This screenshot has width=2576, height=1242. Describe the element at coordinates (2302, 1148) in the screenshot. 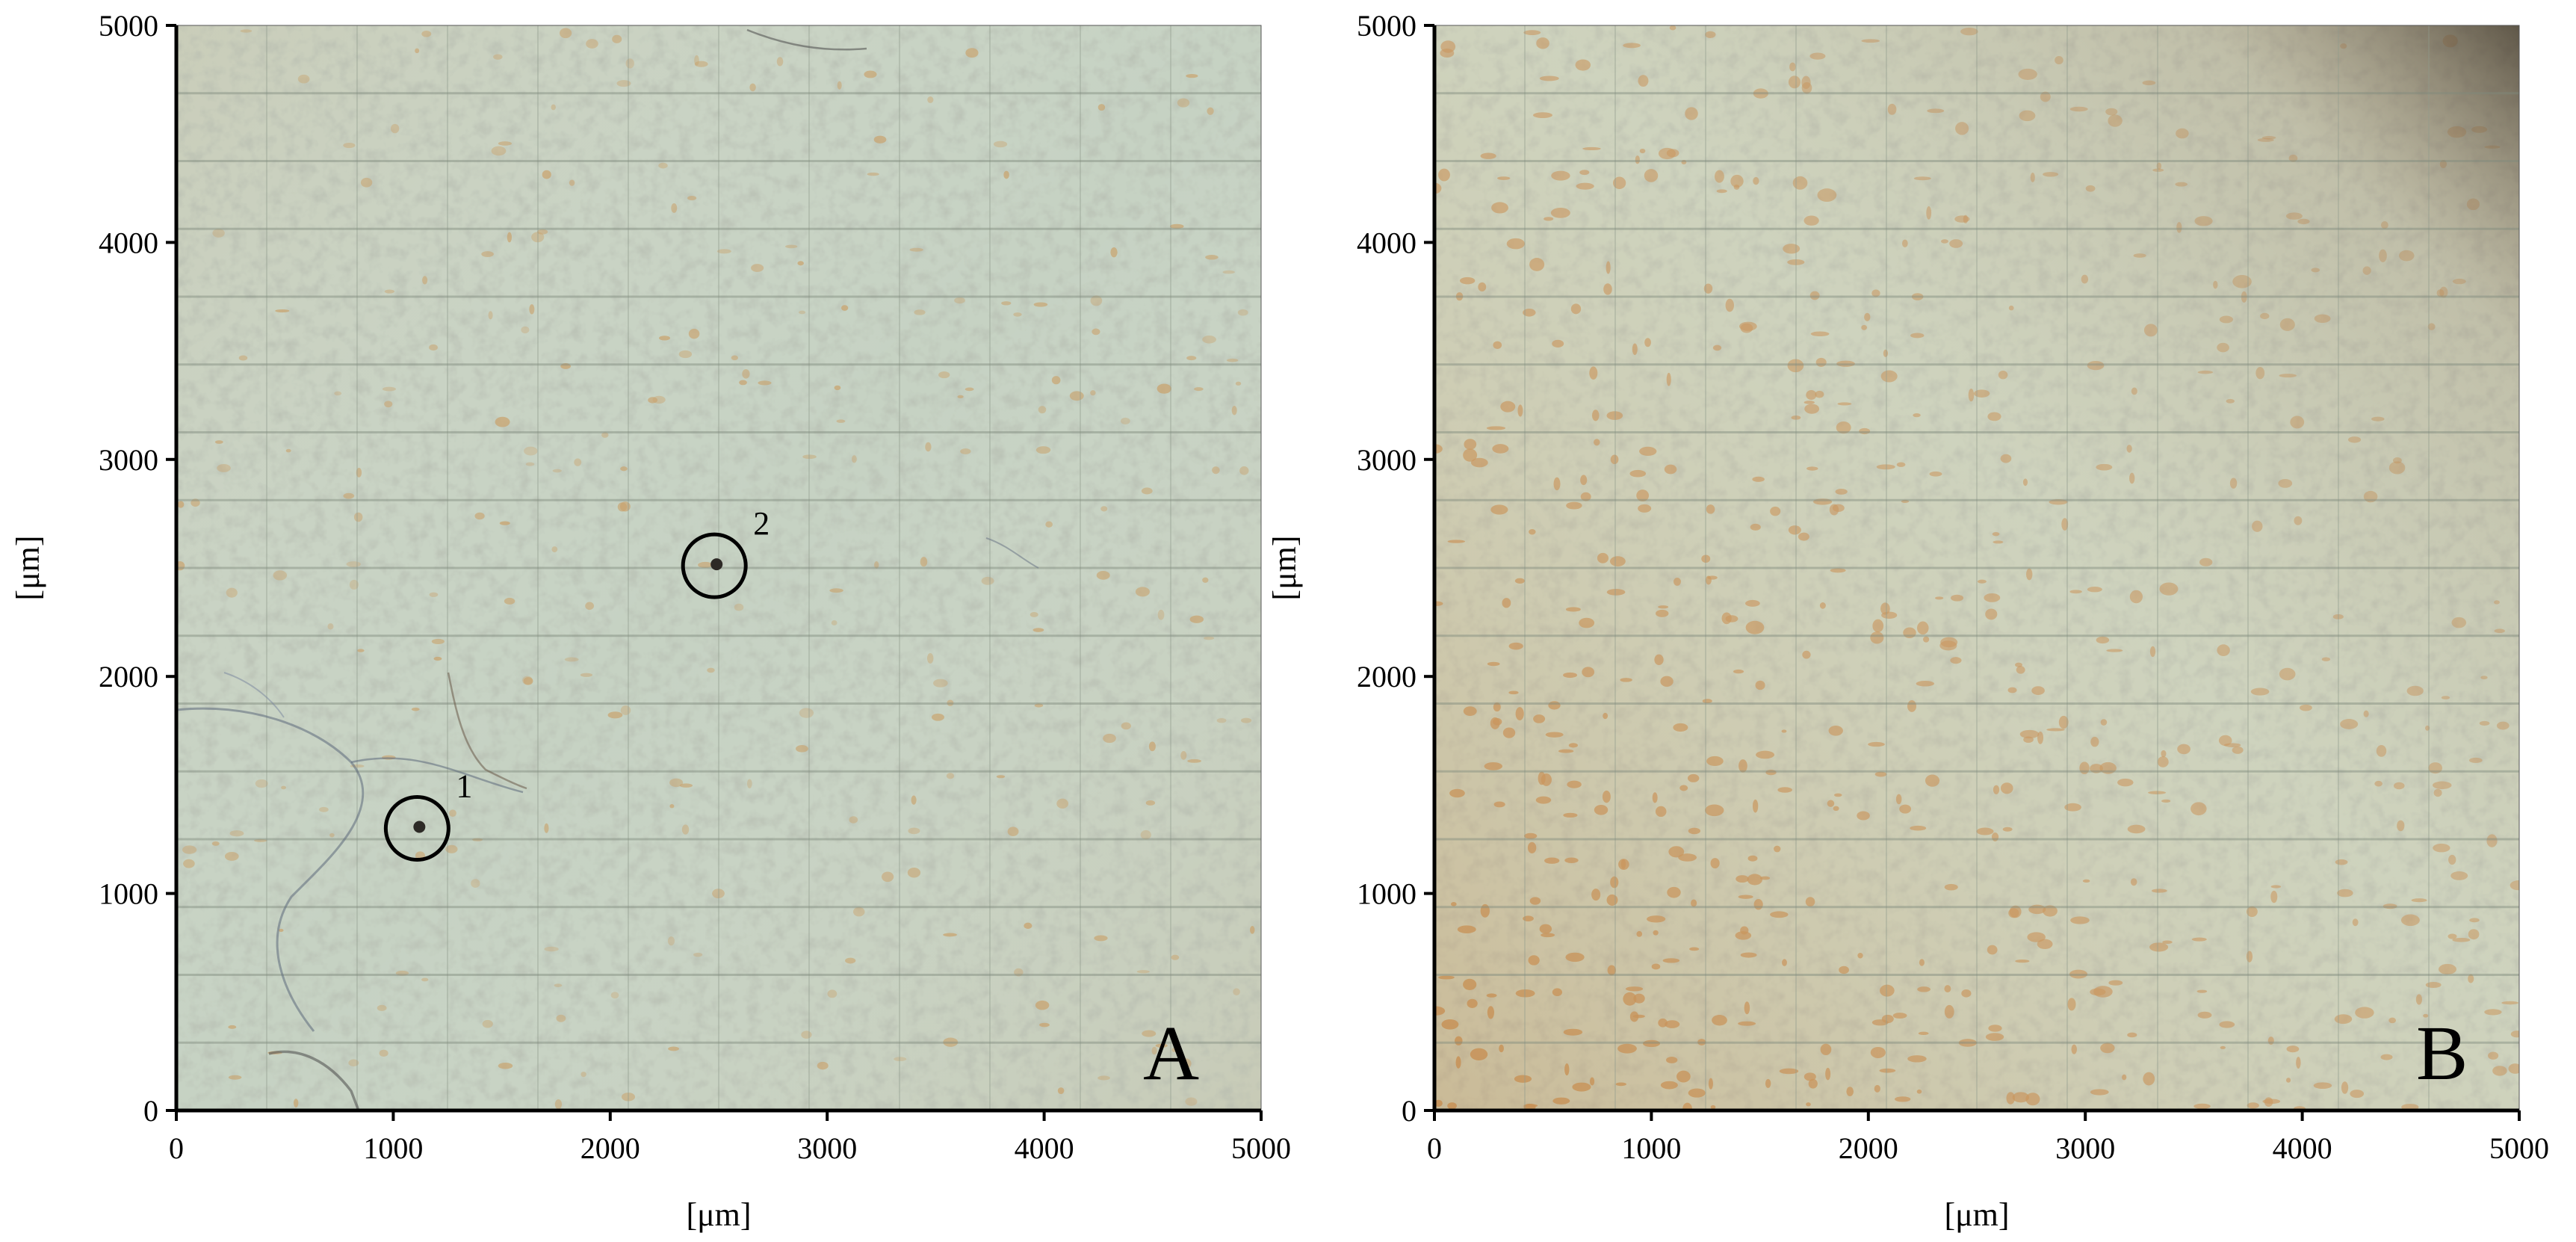

I see `x-tick-label: 4000` at that location.